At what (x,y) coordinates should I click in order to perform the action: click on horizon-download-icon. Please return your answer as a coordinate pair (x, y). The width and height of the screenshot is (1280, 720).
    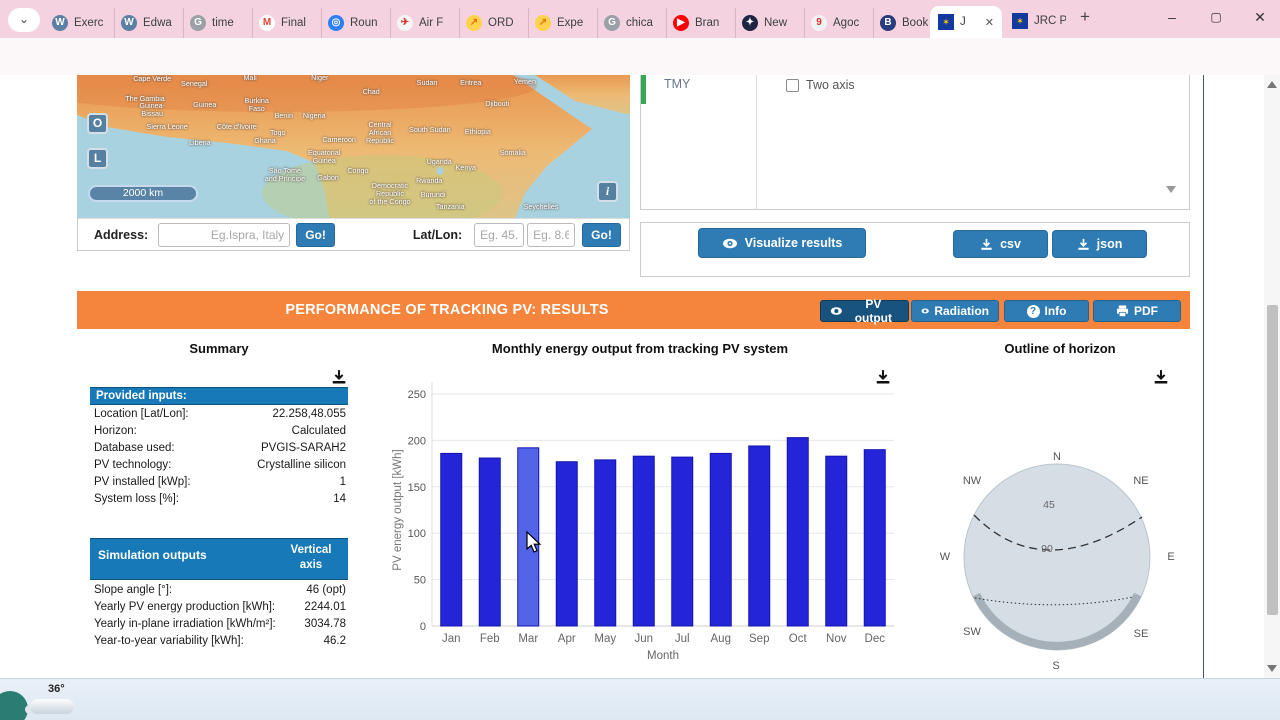
    Looking at the image, I should click on (1161, 377).